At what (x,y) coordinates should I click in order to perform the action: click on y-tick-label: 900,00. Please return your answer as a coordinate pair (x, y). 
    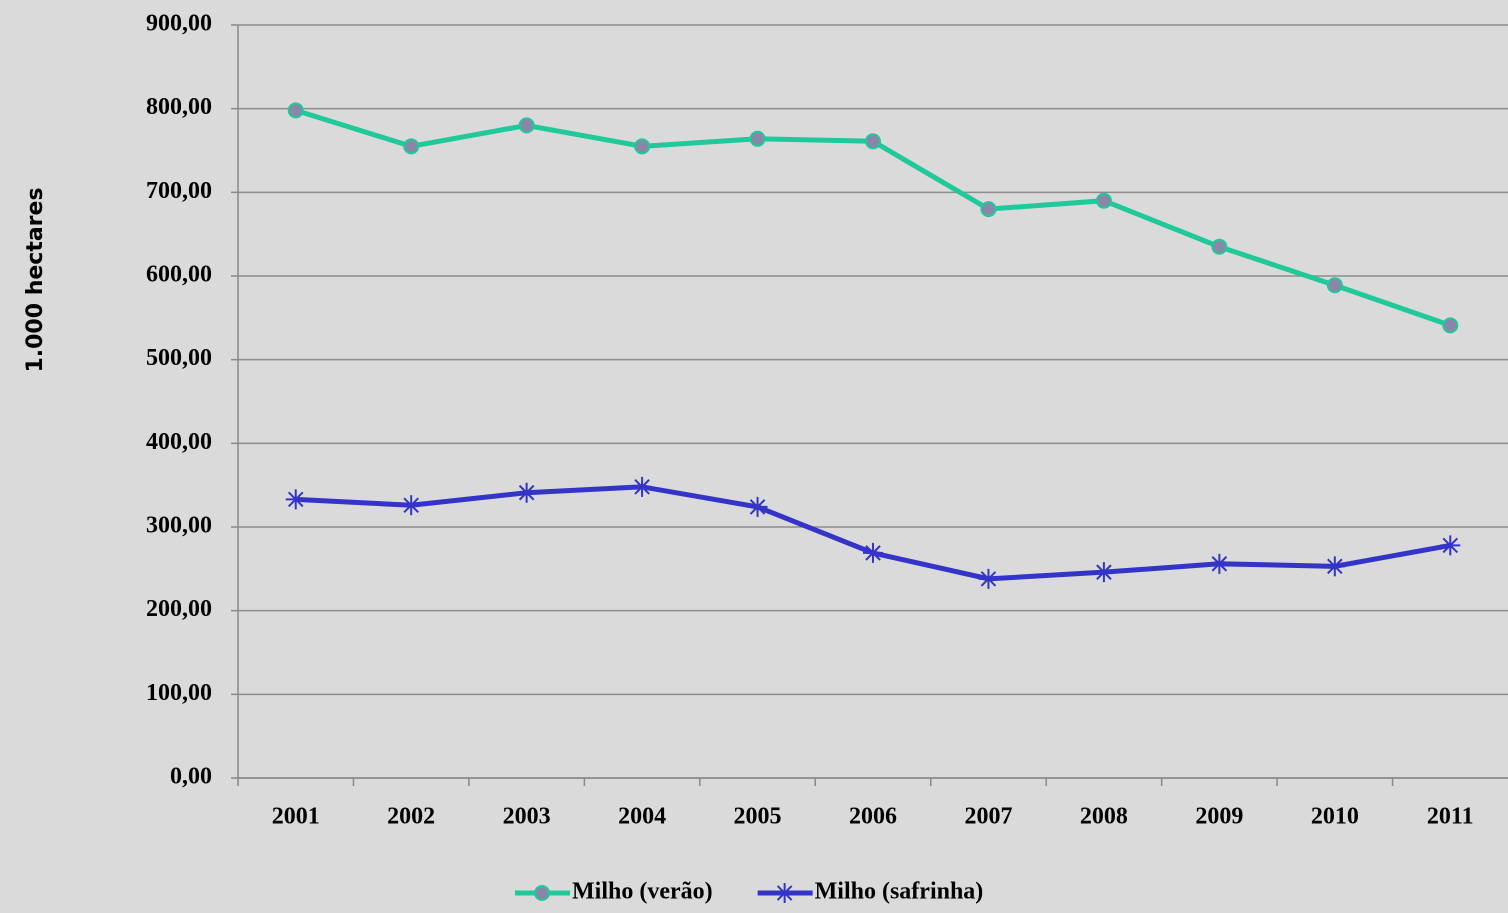
    Looking at the image, I should click on (179, 24).